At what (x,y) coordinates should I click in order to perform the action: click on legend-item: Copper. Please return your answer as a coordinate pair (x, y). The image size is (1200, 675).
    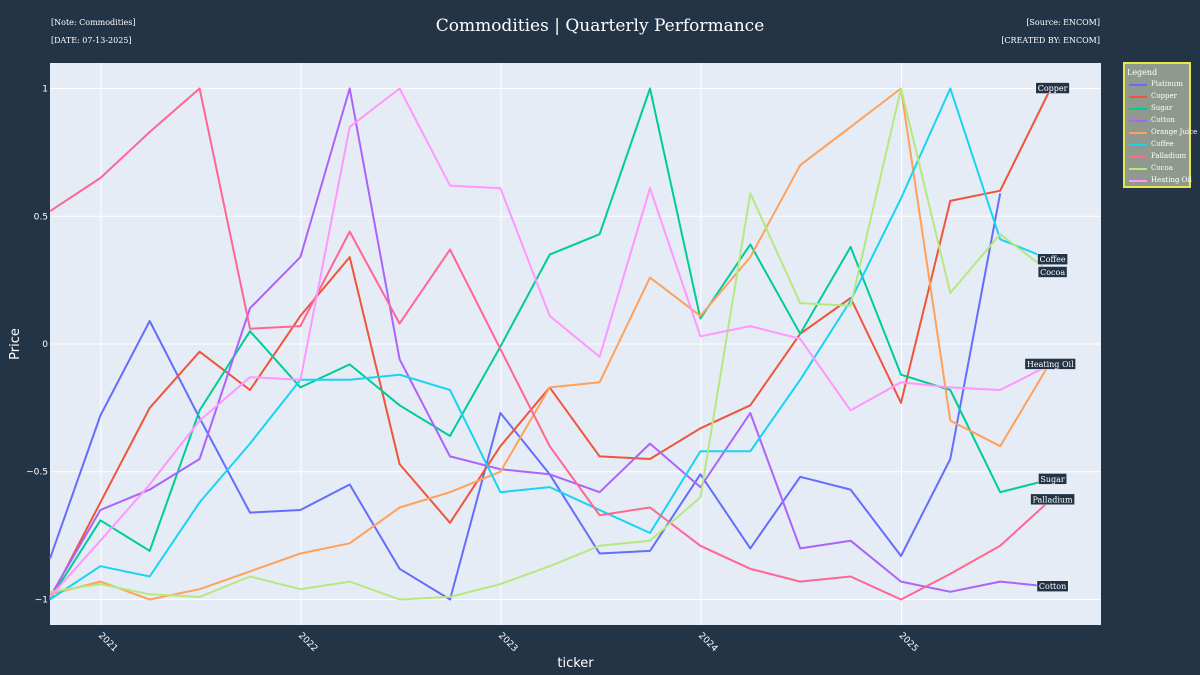
    Looking at the image, I should click on (1159, 97).